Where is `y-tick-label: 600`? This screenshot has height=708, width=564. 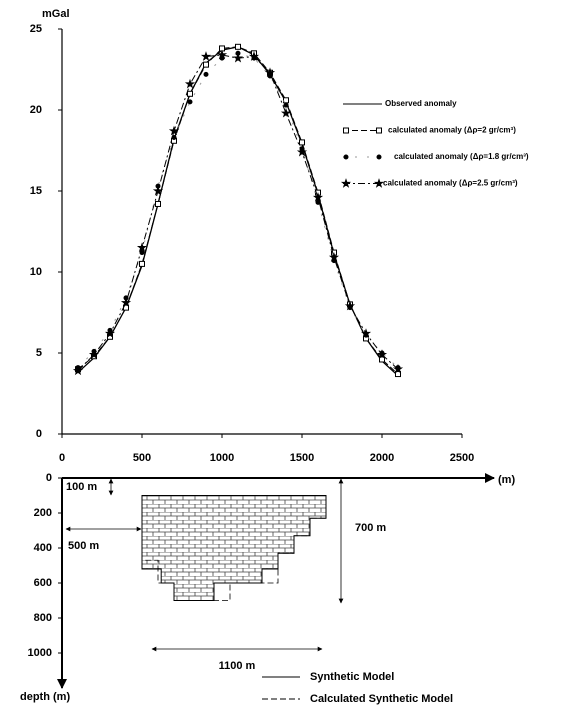 y-tick-label: 600 is located at coordinates (43, 583).